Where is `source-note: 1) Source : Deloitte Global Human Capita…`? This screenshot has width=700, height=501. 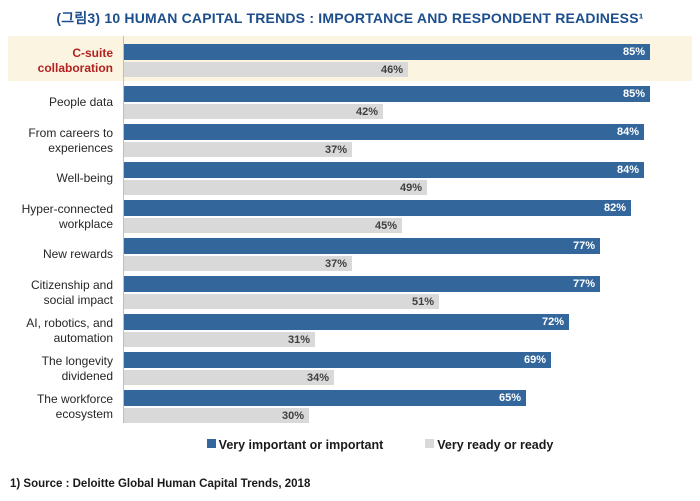 source-note: 1) Source : Deloitte Global Human Capita… is located at coordinates (160, 484).